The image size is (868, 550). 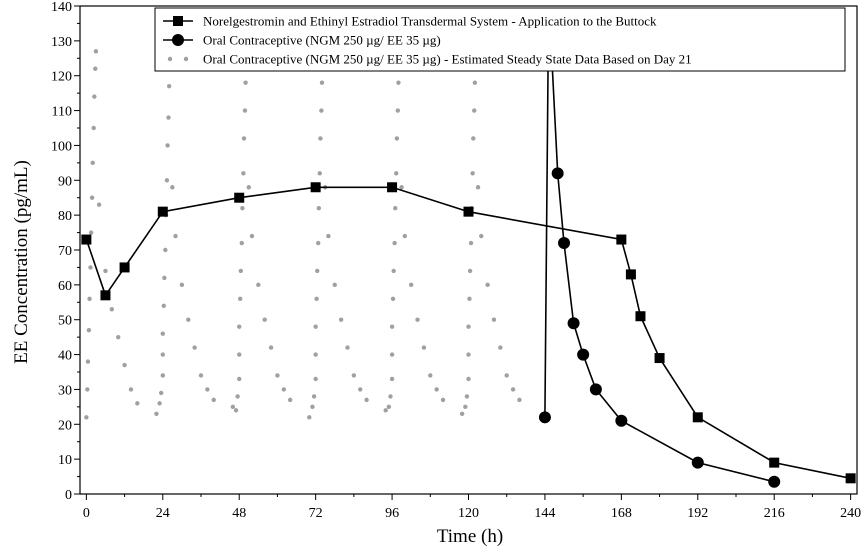 I want to click on y-tick-label: 60, so click(x=65, y=286).